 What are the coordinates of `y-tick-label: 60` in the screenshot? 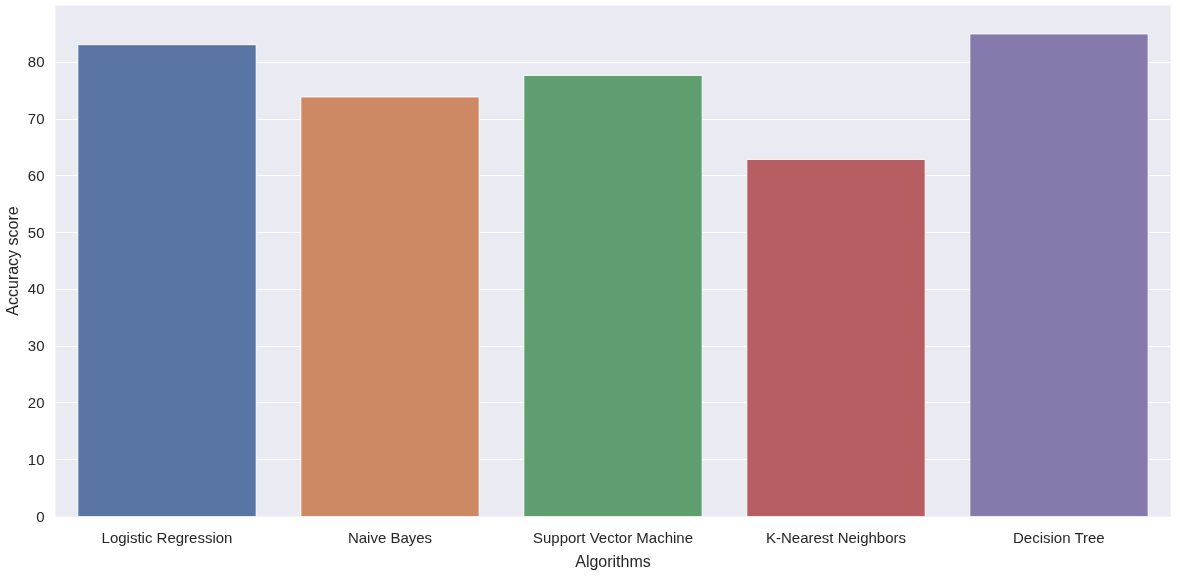 It's located at (36, 175).